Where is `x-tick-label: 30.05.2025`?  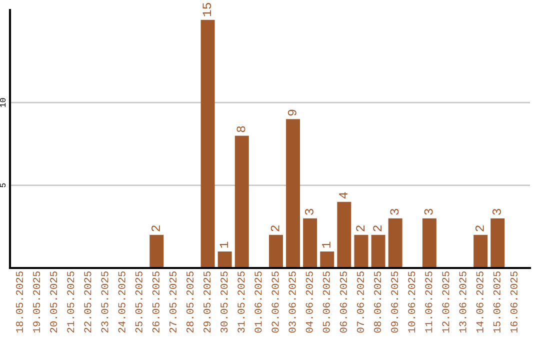 x-tick-label: 30.05.2025 is located at coordinates (224, 302).